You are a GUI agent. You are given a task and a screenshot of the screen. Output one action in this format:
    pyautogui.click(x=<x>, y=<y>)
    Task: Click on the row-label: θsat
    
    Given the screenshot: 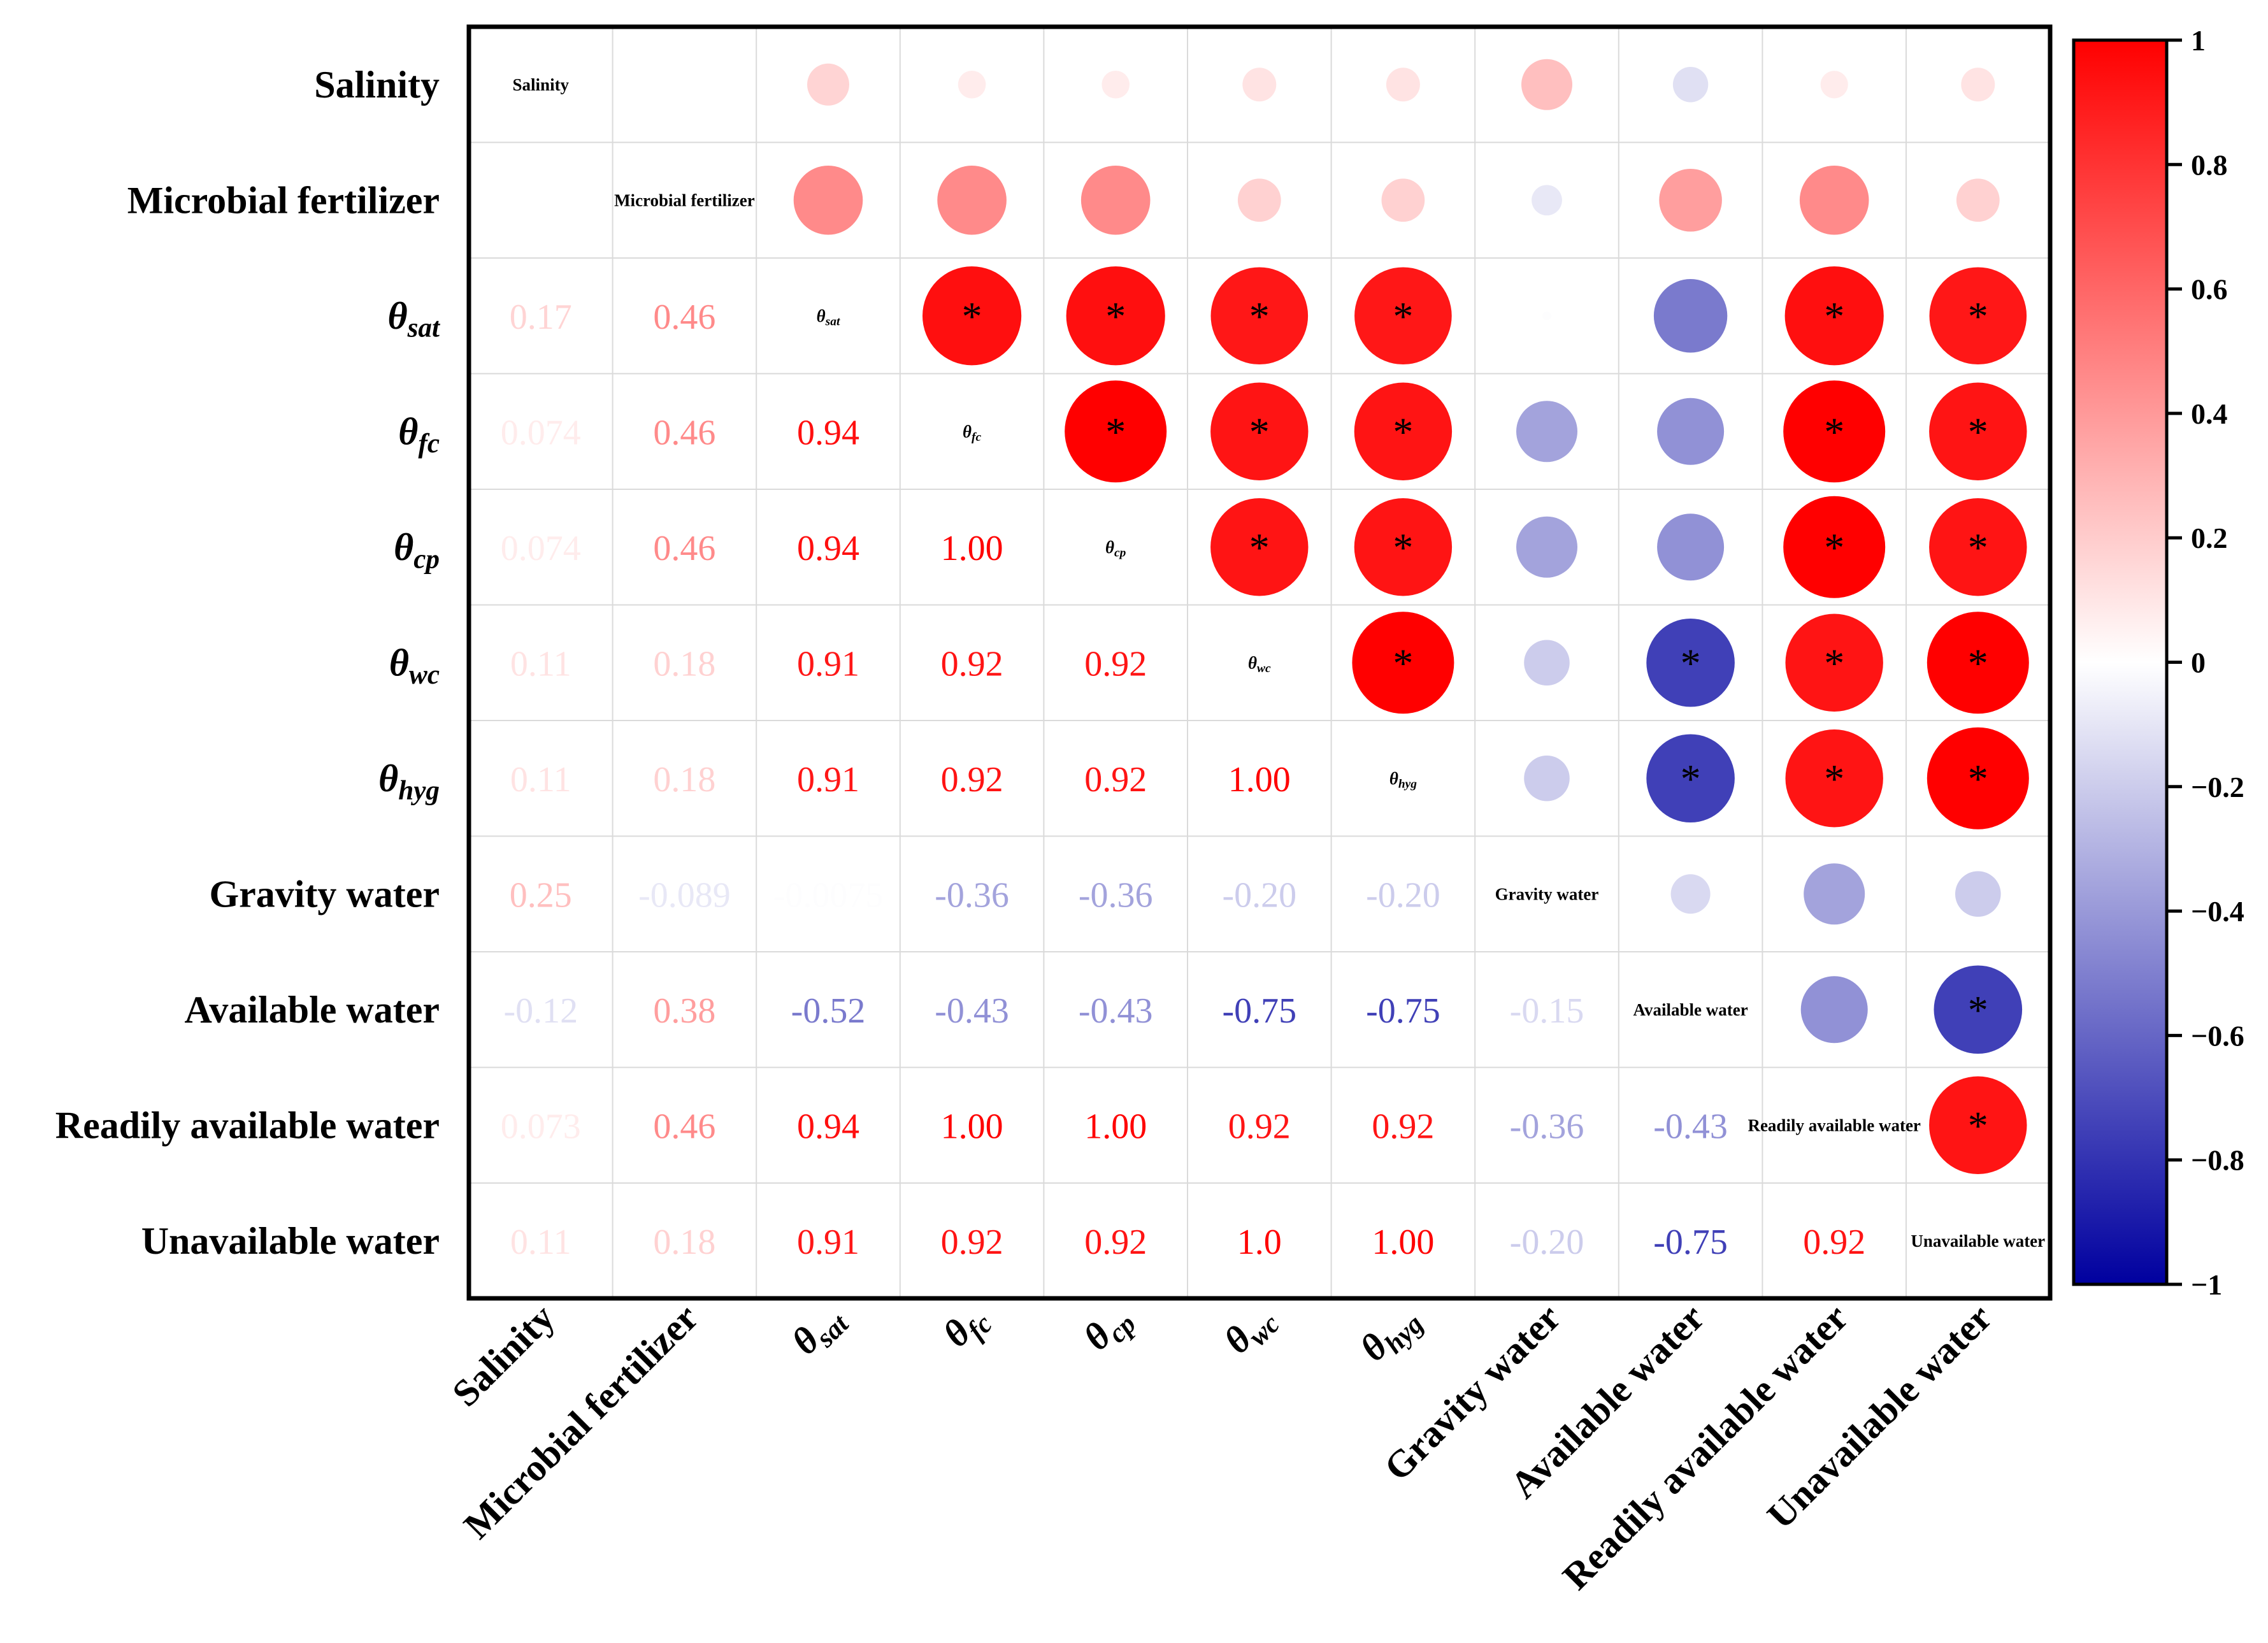 What is the action you would take?
    pyautogui.click(x=414, y=319)
    